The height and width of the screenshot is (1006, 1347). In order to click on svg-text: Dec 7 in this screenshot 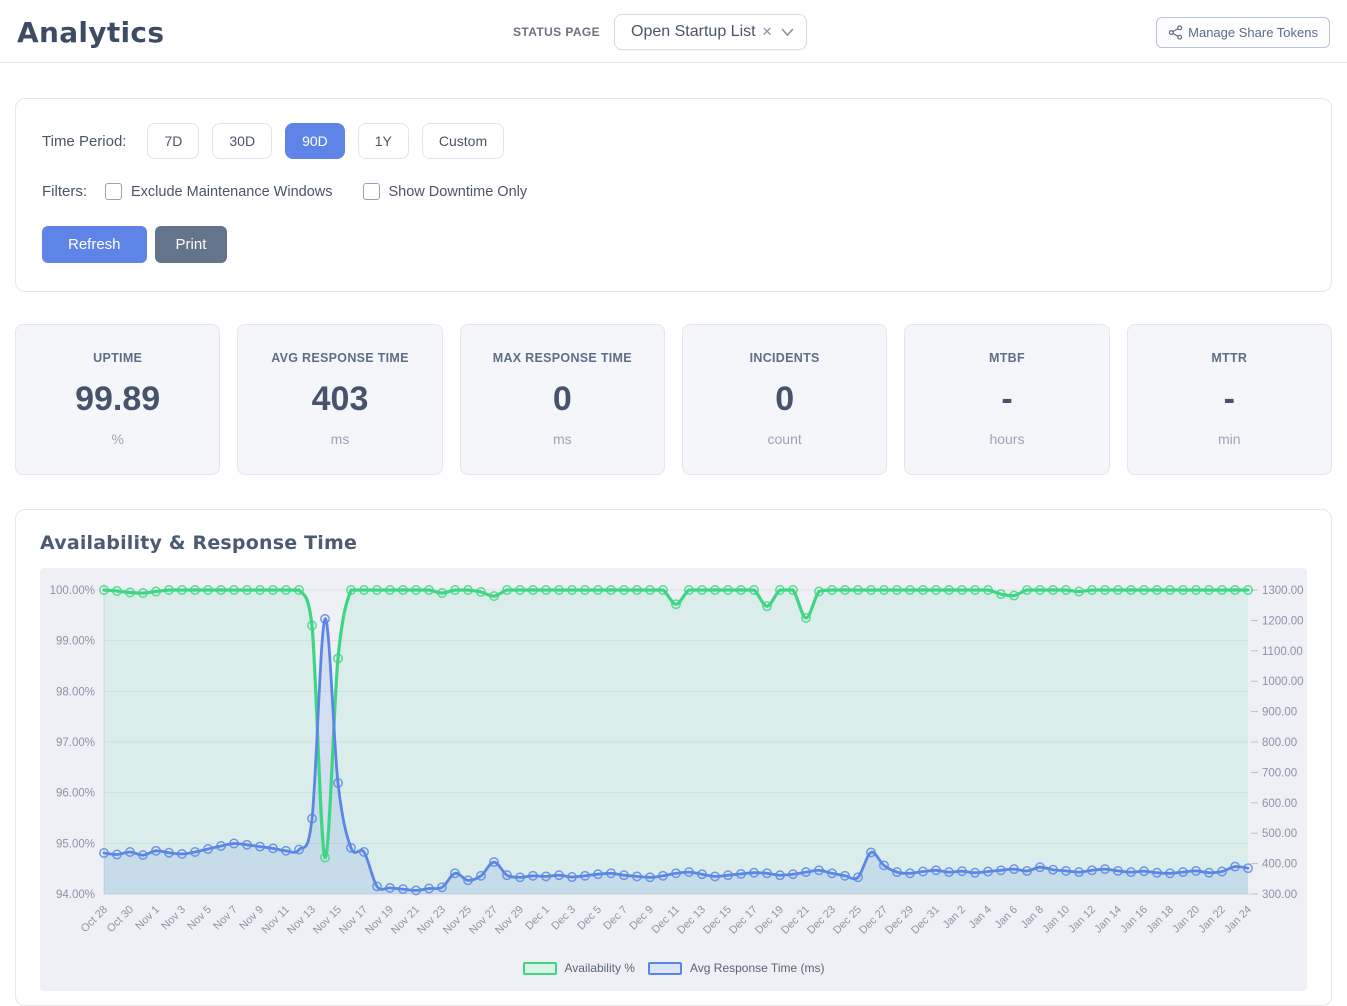, I will do `click(615, 918)`.